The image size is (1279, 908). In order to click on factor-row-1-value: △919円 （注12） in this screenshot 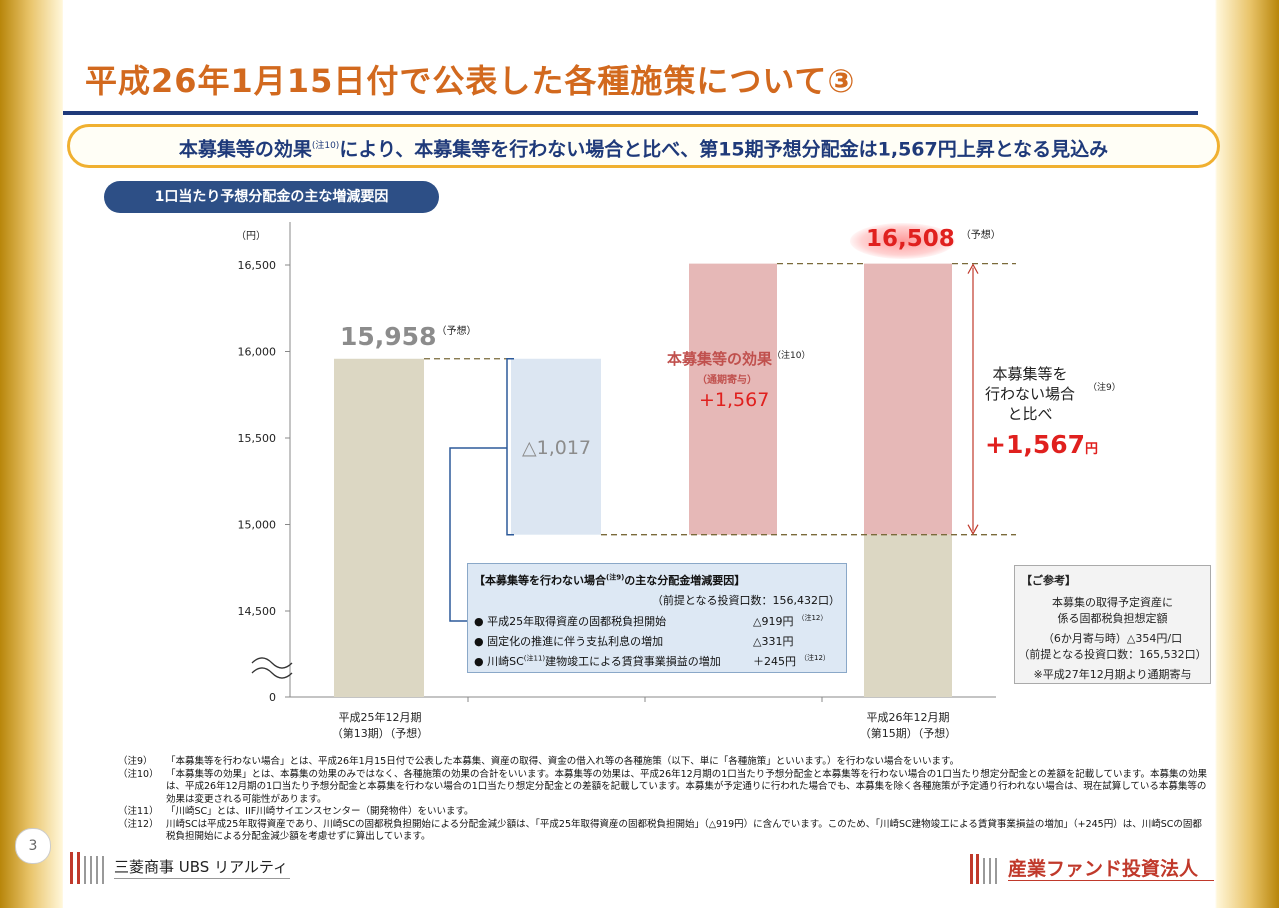, I will do `click(790, 621)`.